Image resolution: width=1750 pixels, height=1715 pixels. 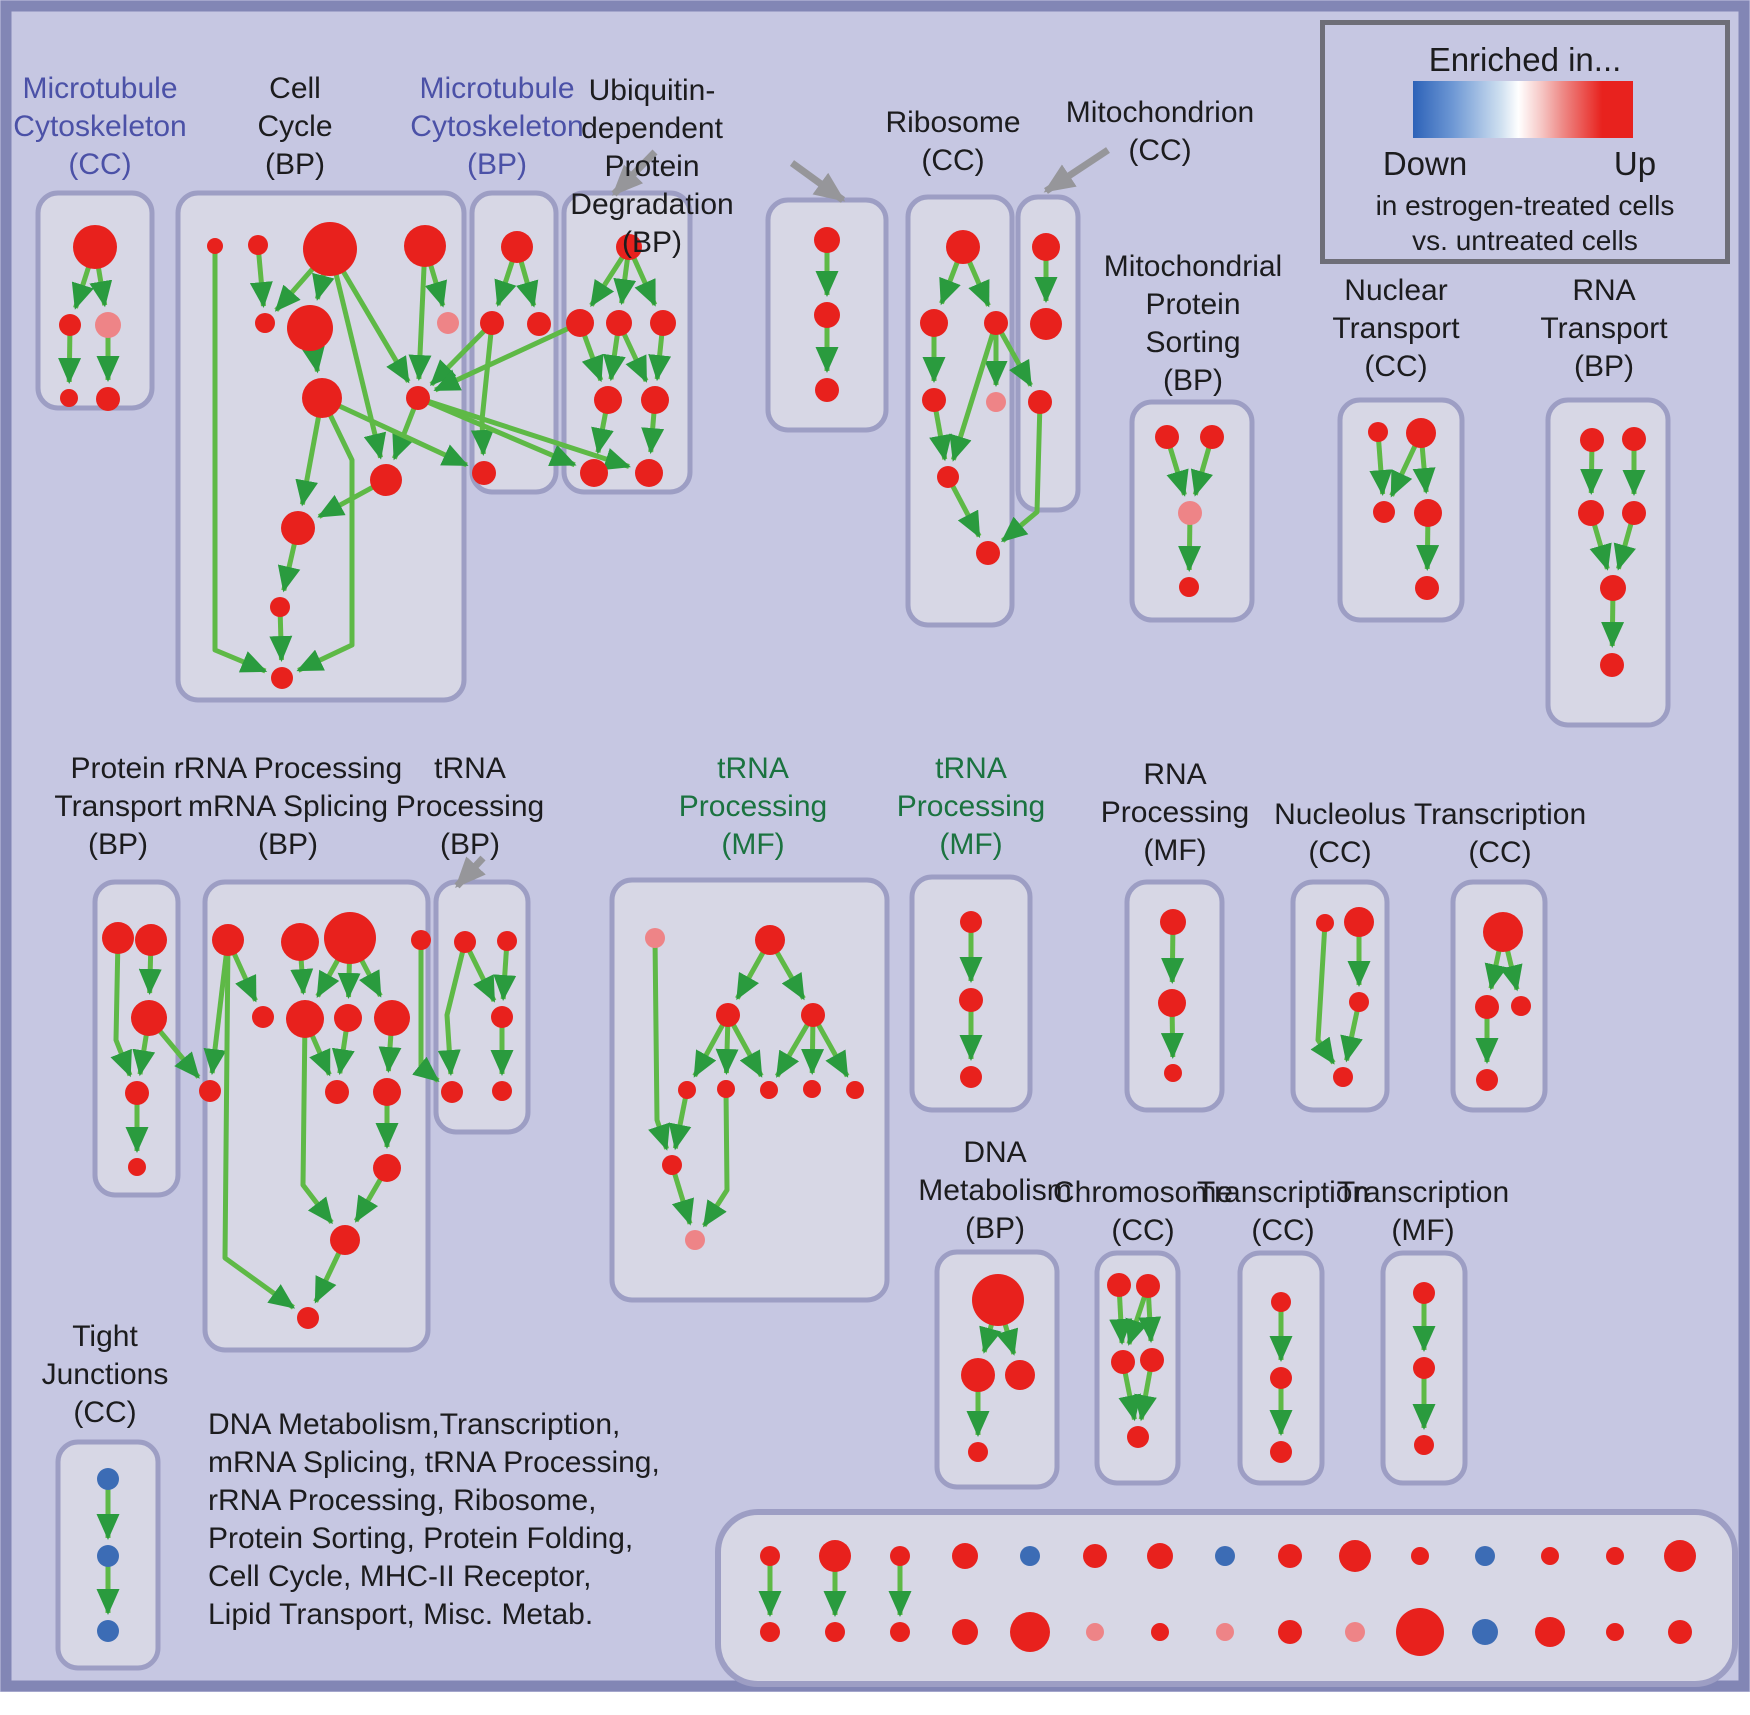 What do you see at coordinates (1359, 1002) in the screenshot?
I see `node-nucleolus-m` at bounding box center [1359, 1002].